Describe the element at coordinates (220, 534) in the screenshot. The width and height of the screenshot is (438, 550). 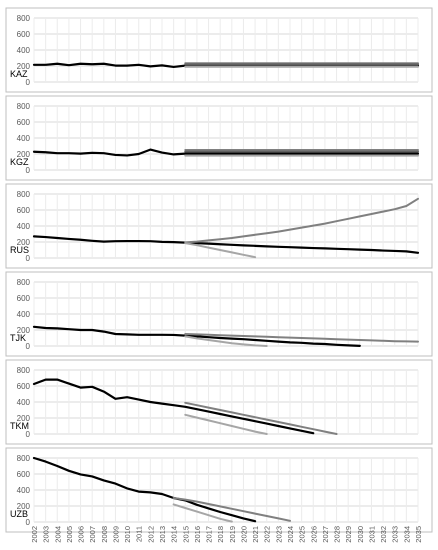
I see `x-tick-label: 2018` at that location.